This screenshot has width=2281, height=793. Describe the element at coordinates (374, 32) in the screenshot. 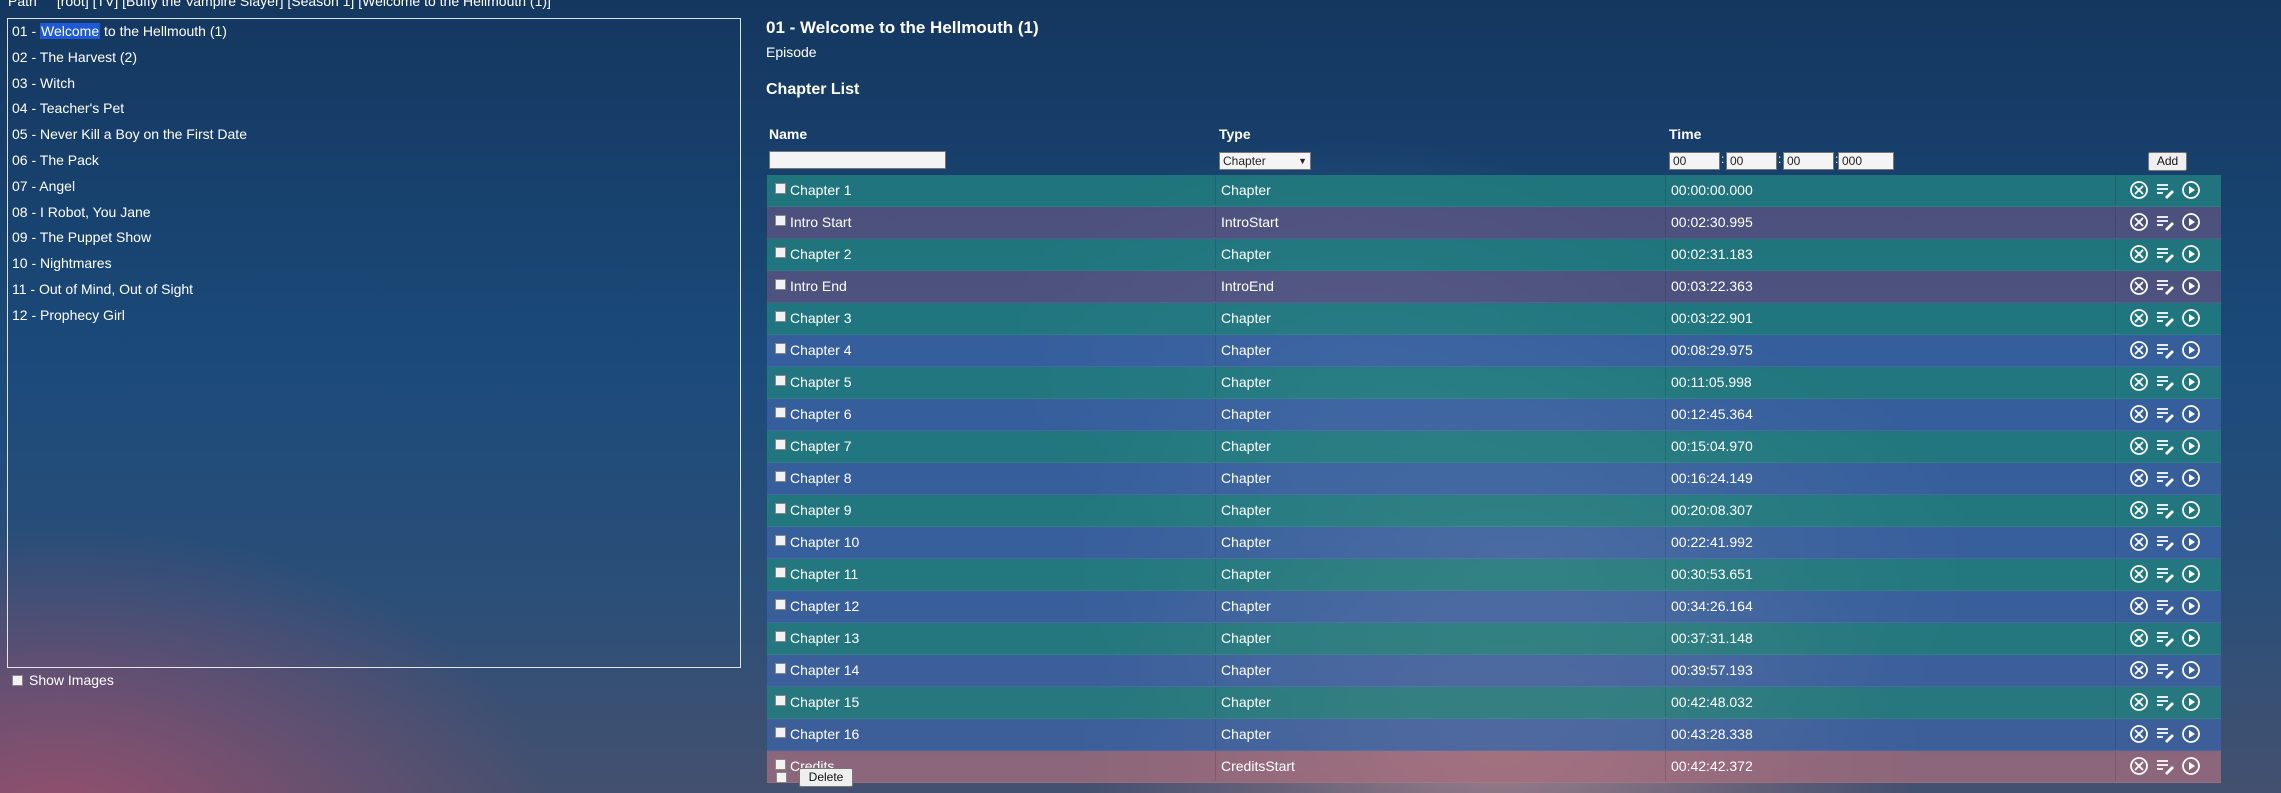

I see `episode-item: 01 - Welcome to the Hellmouth (1)` at that location.